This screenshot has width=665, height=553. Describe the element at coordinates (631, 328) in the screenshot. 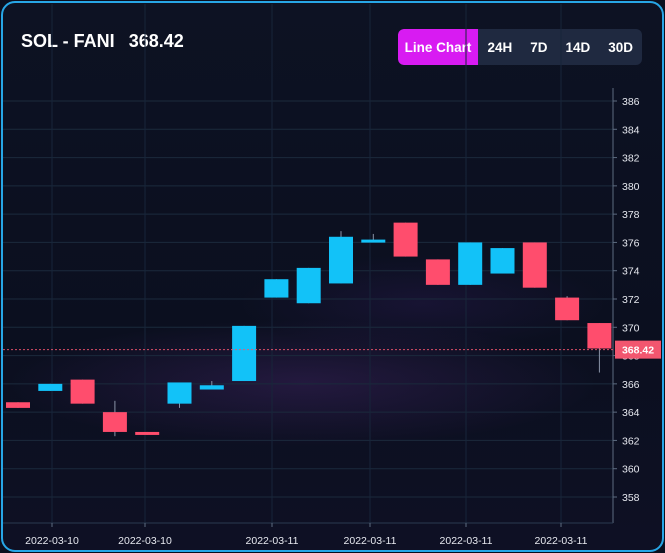

I see `y-tick-label: 370` at that location.